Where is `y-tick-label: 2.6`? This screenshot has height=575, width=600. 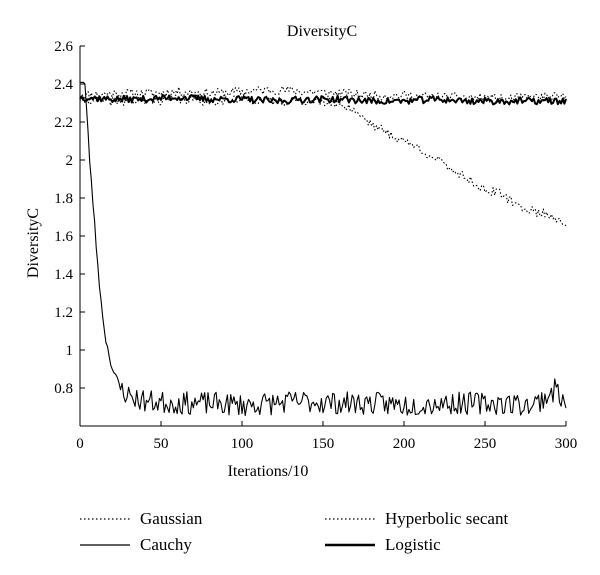 y-tick-label: 2.6 is located at coordinates (63, 47).